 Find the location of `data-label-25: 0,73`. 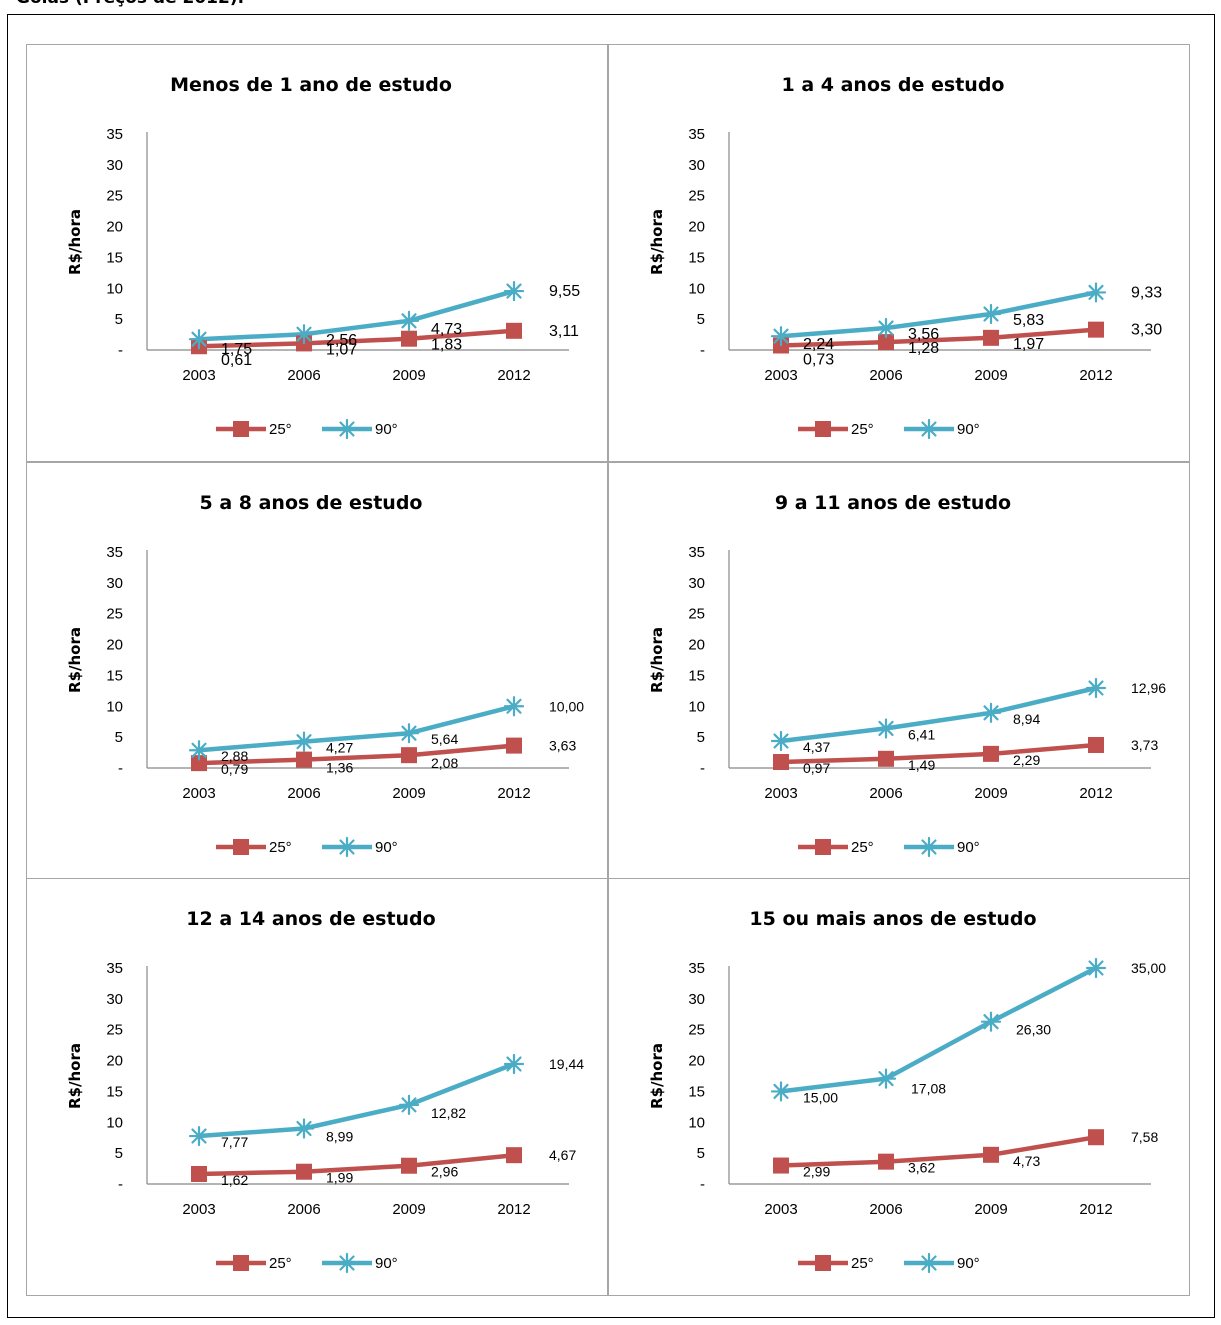

data-label-25: 0,73 is located at coordinates (818, 359).